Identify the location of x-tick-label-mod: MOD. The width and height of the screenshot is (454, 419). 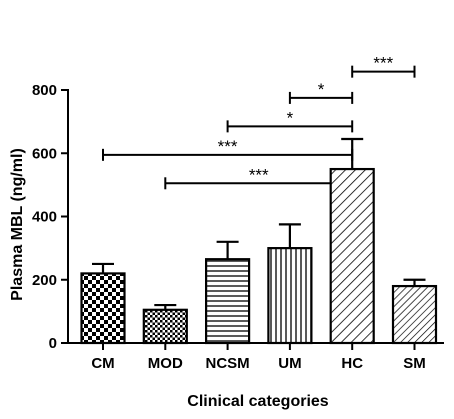
(165, 363).